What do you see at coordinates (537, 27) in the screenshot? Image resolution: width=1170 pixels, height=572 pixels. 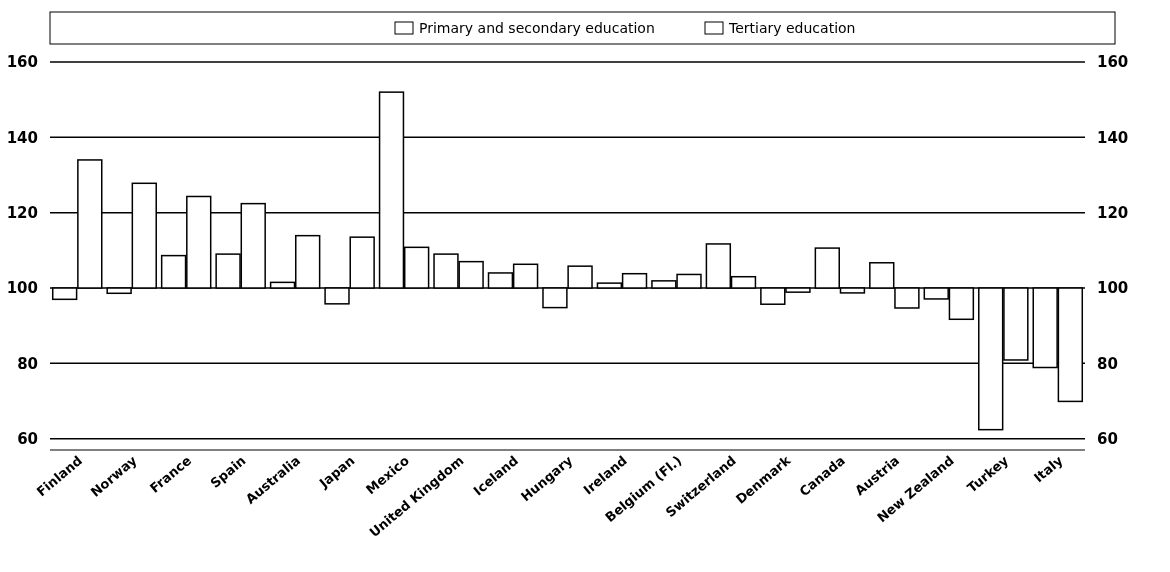 I see `legend-label: Primary and secondary education` at bounding box center [537, 27].